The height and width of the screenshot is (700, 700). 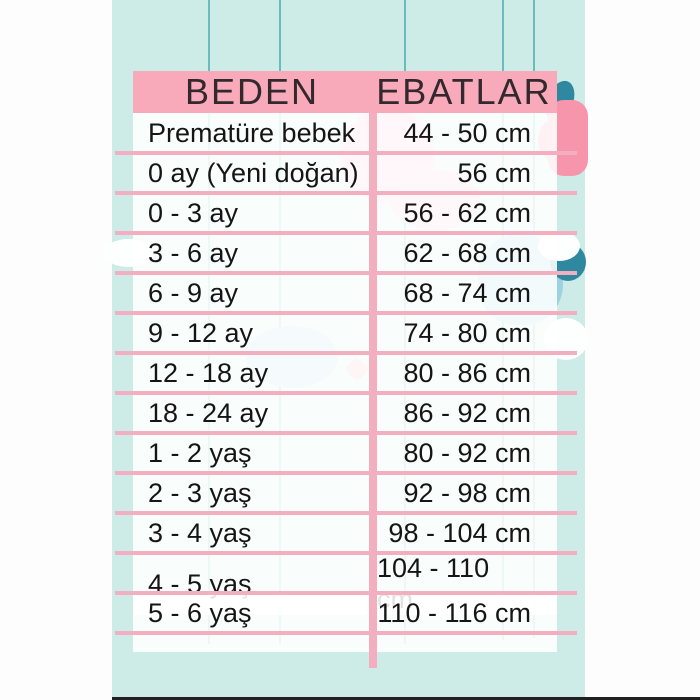 I want to click on dimensions-cell: 80 - 92 cm, so click(x=467, y=453).